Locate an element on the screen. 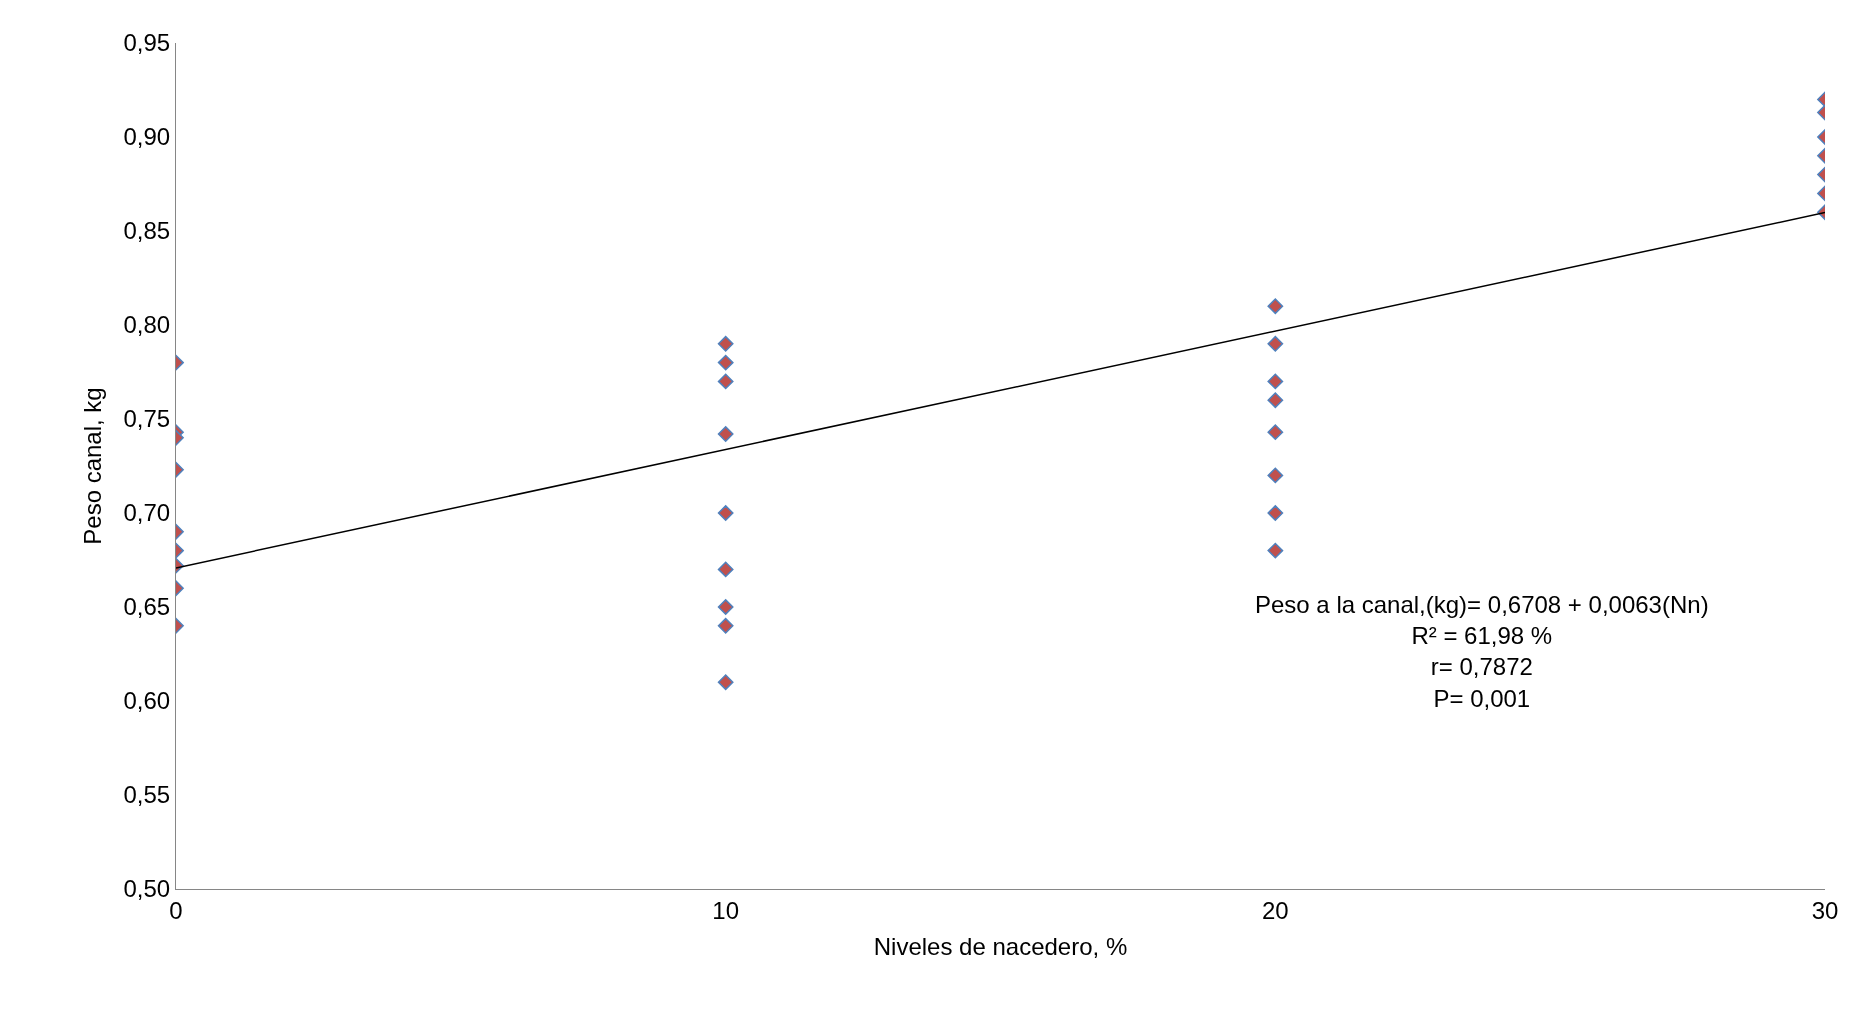  x-axis-title: Niveles de nacedero, % is located at coordinates (1000, 947).